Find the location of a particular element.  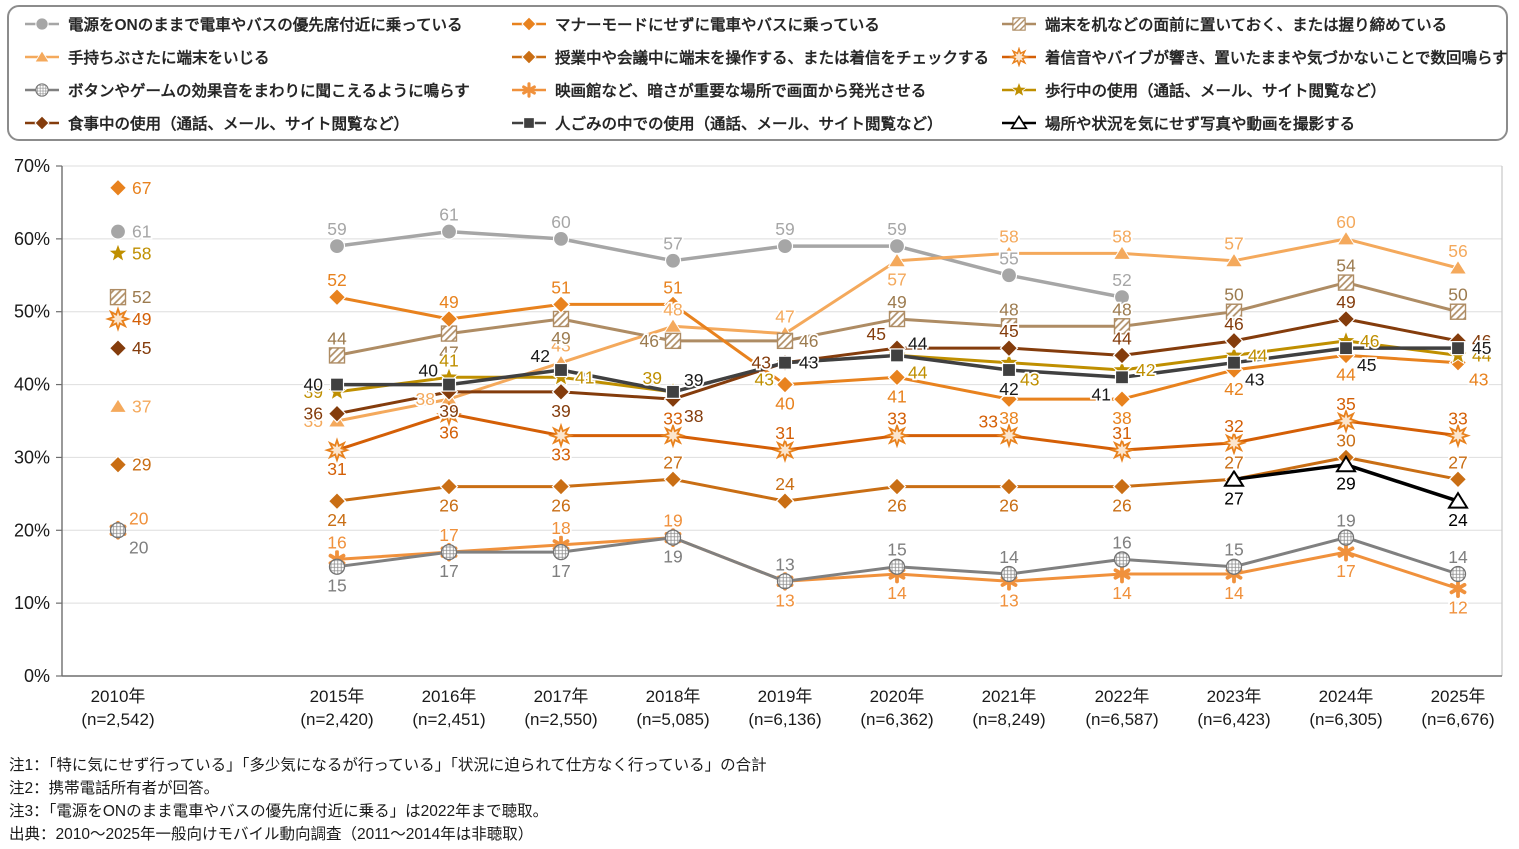

x-label-n: (n=6,587) is located at coordinates (1121, 719).